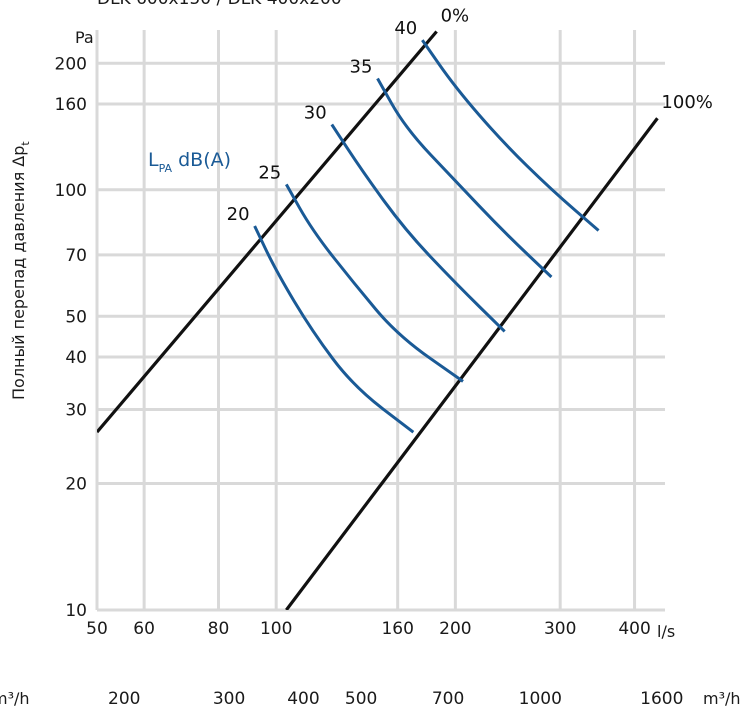 The height and width of the screenshot is (715, 750). What do you see at coordinates (686, 102) in the screenshot?
I see `damper-label: 100%` at bounding box center [686, 102].